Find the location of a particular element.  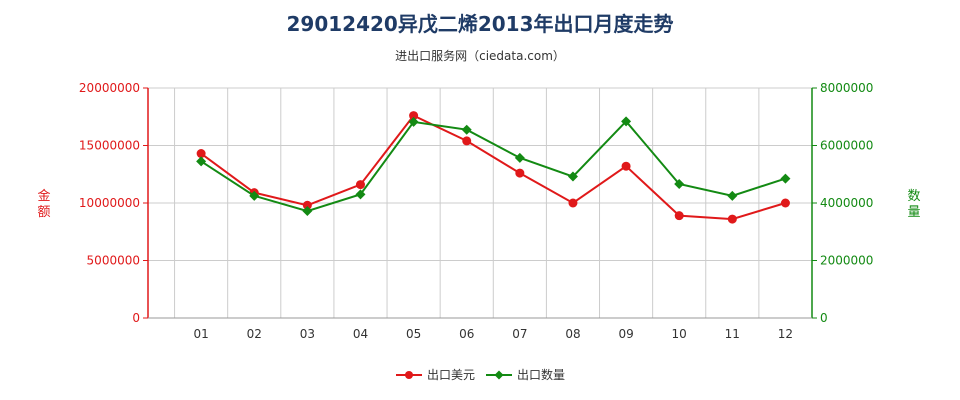

left-tick-label: 10000000 is located at coordinates (109, 203).